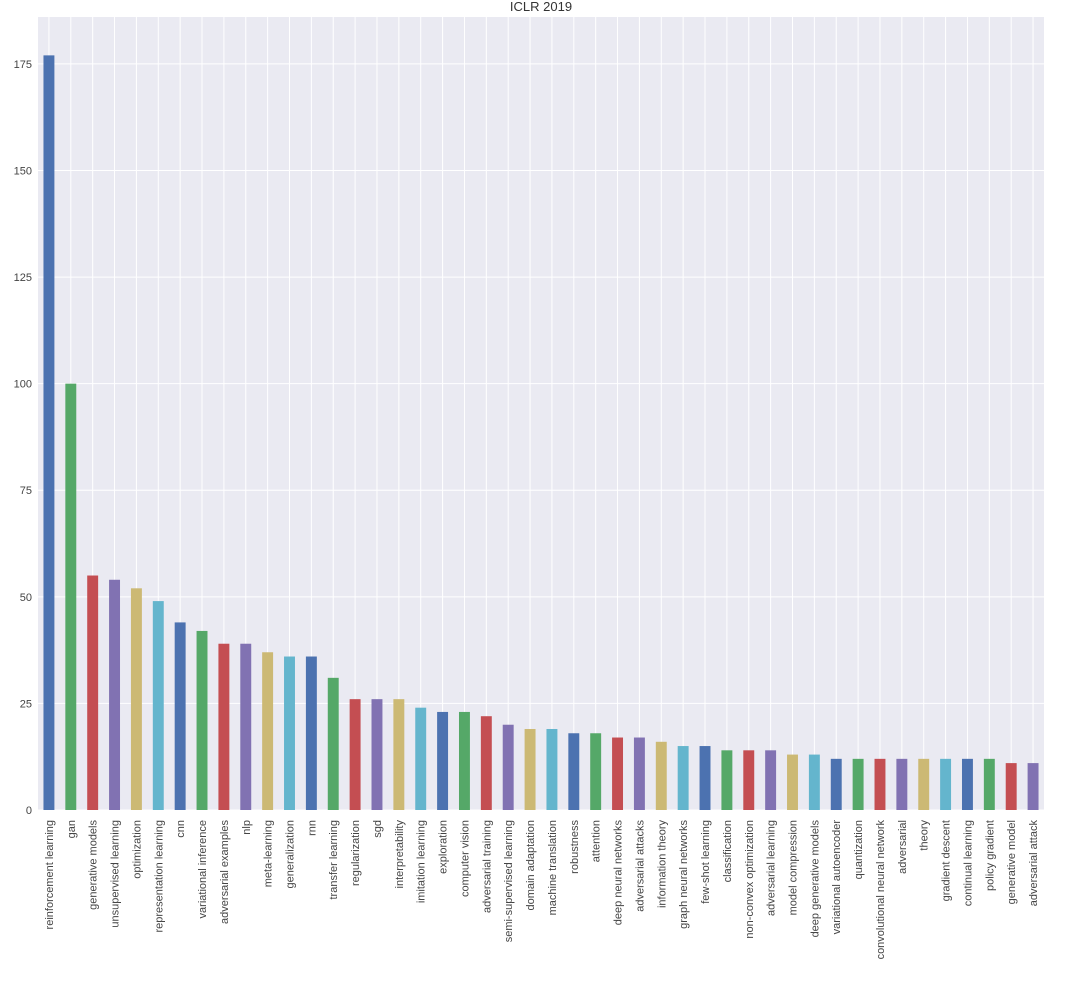  What do you see at coordinates (311, 733) in the screenshot?
I see `bar-rnn` at bounding box center [311, 733].